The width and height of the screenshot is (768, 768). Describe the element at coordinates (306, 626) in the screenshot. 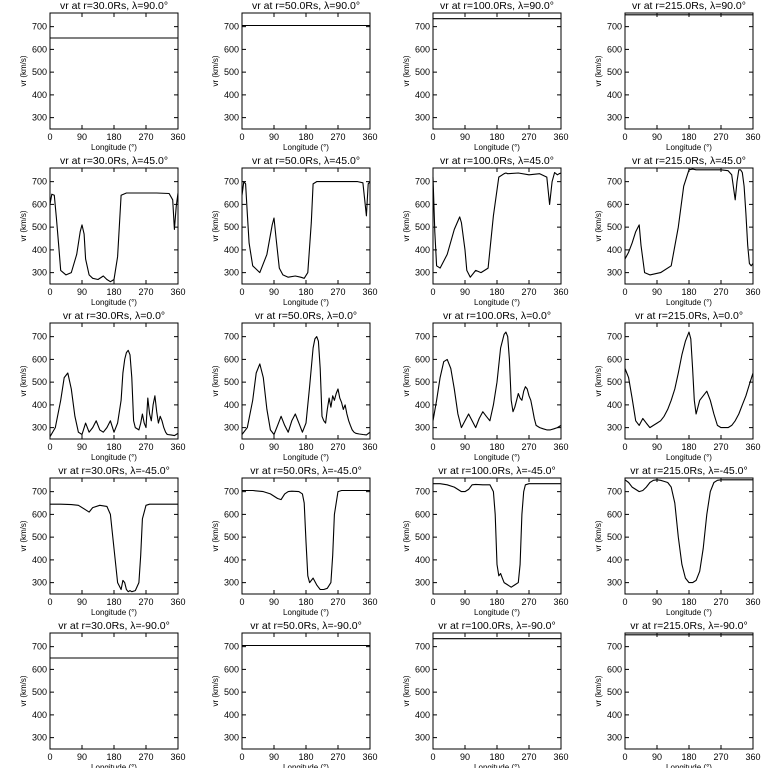

I see `chart-title: vr at r=50.0Rs, λ=-90.0°` at that location.